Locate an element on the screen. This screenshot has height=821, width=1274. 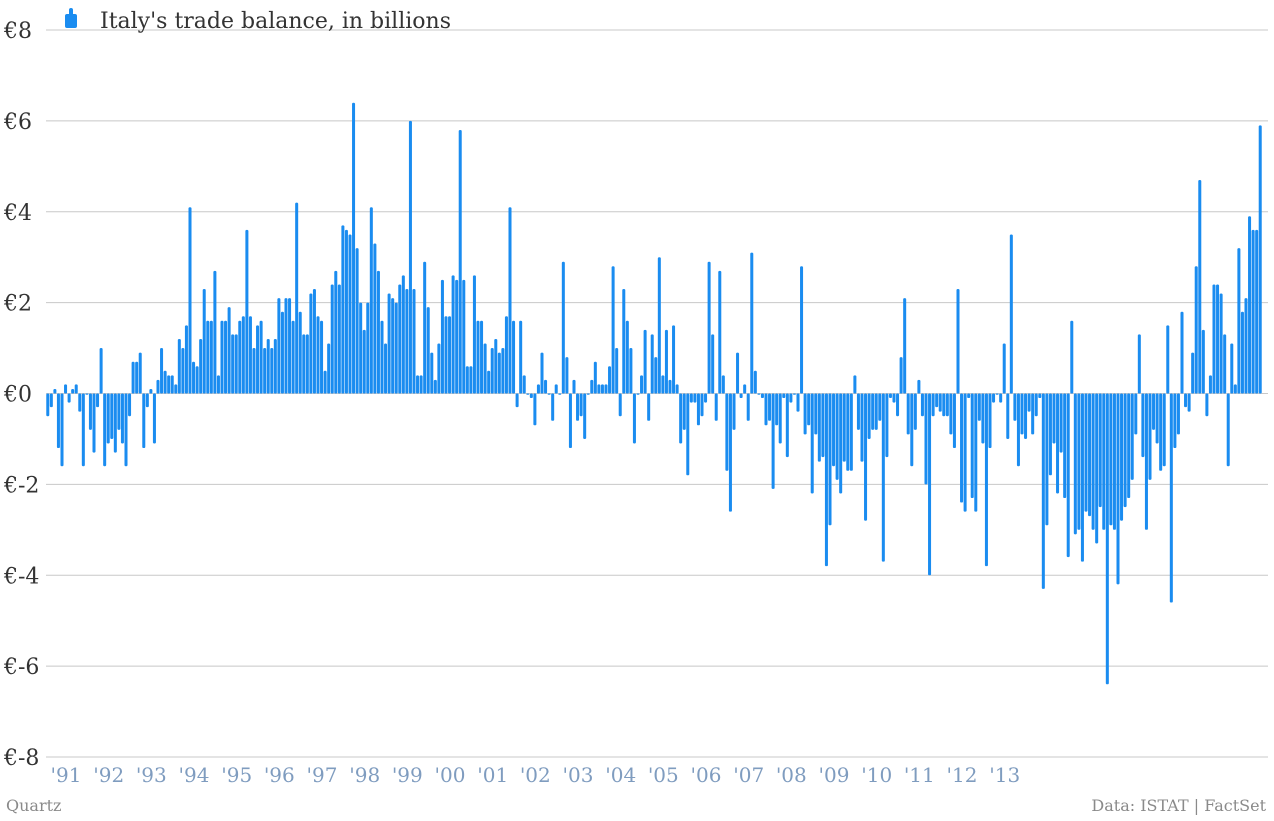
x-tick-label: '04 is located at coordinates (620, 775).